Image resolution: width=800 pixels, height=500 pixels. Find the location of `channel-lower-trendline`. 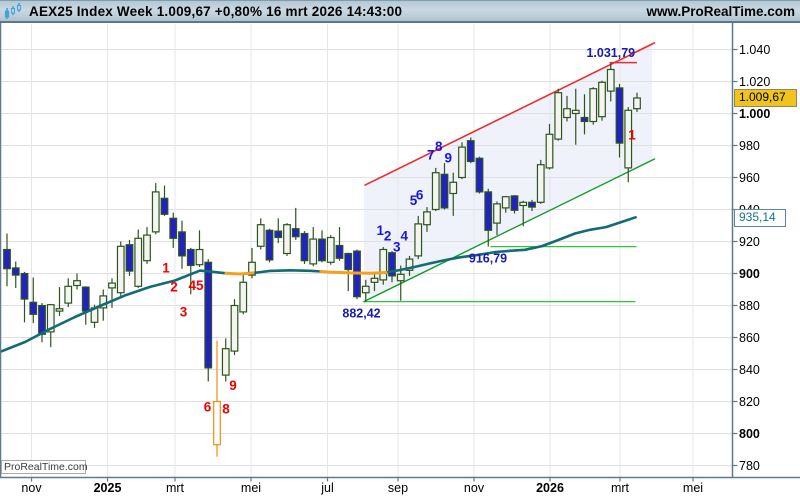

channel-lower-trendline is located at coordinates (509, 230).